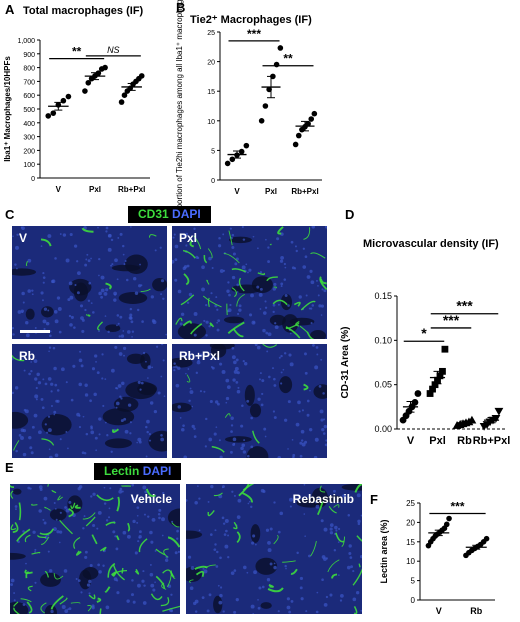  What do you see at coordinates (431, 244) in the screenshot?
I see `panel-d-title: Microvascular density (IF)` at bounding box center [431, 244].